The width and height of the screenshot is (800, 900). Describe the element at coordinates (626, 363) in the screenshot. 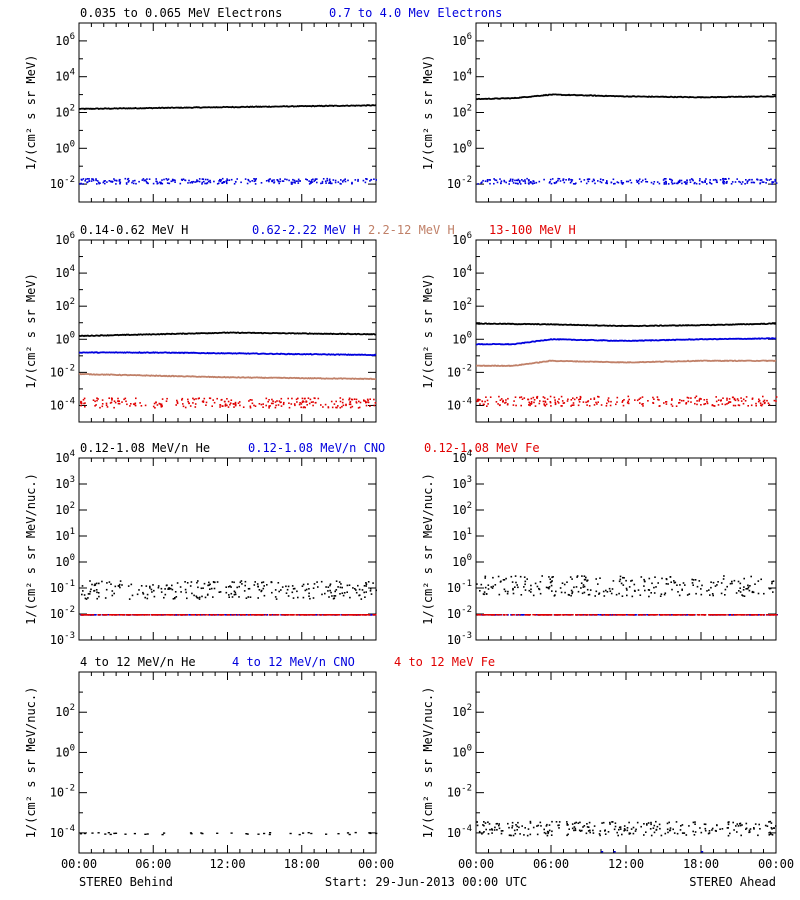

I see `series-line` at that location.